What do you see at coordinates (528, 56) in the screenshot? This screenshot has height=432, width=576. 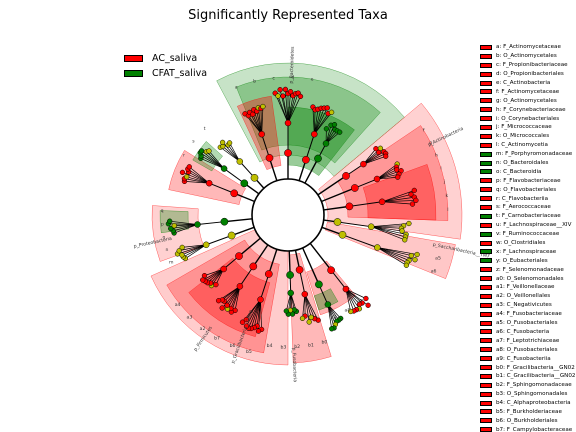 I see `taxa-legend-row: b: O_Actinomycetales` at bounding box center [528, 56].